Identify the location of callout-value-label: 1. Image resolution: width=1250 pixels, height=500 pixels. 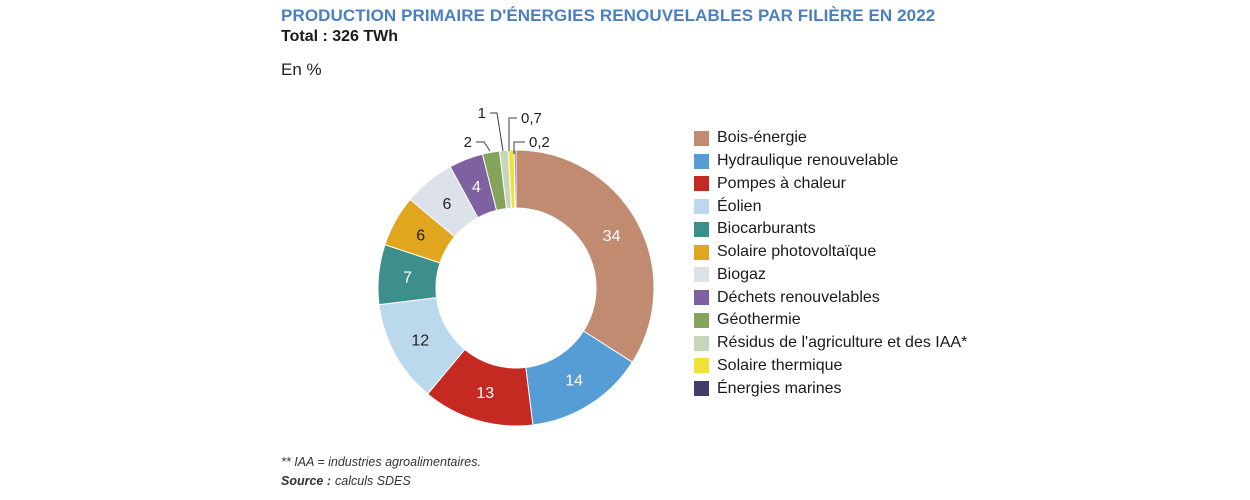
(482, 113).